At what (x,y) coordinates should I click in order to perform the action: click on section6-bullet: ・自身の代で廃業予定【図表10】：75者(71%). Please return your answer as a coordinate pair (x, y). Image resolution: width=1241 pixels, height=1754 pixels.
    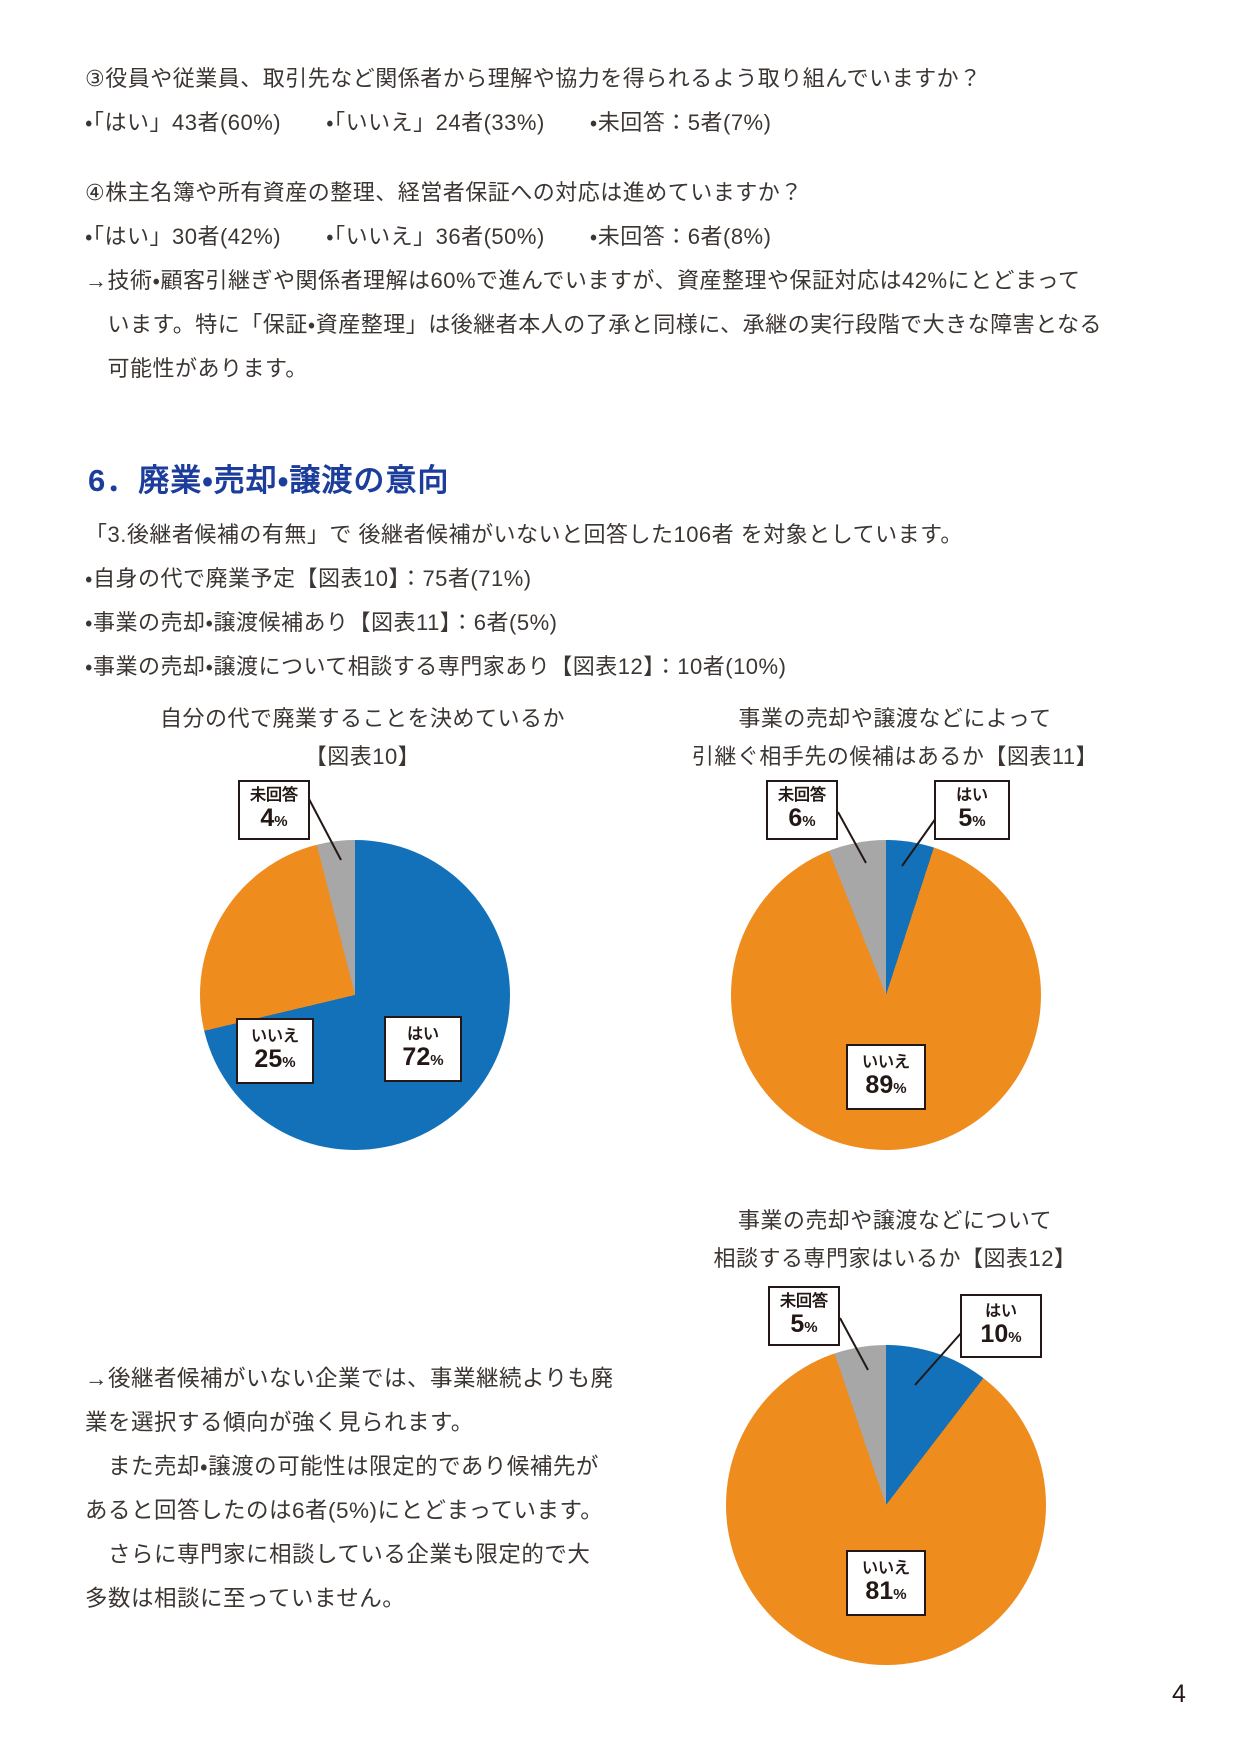
    Looking at the image, I should click on (308, 578).